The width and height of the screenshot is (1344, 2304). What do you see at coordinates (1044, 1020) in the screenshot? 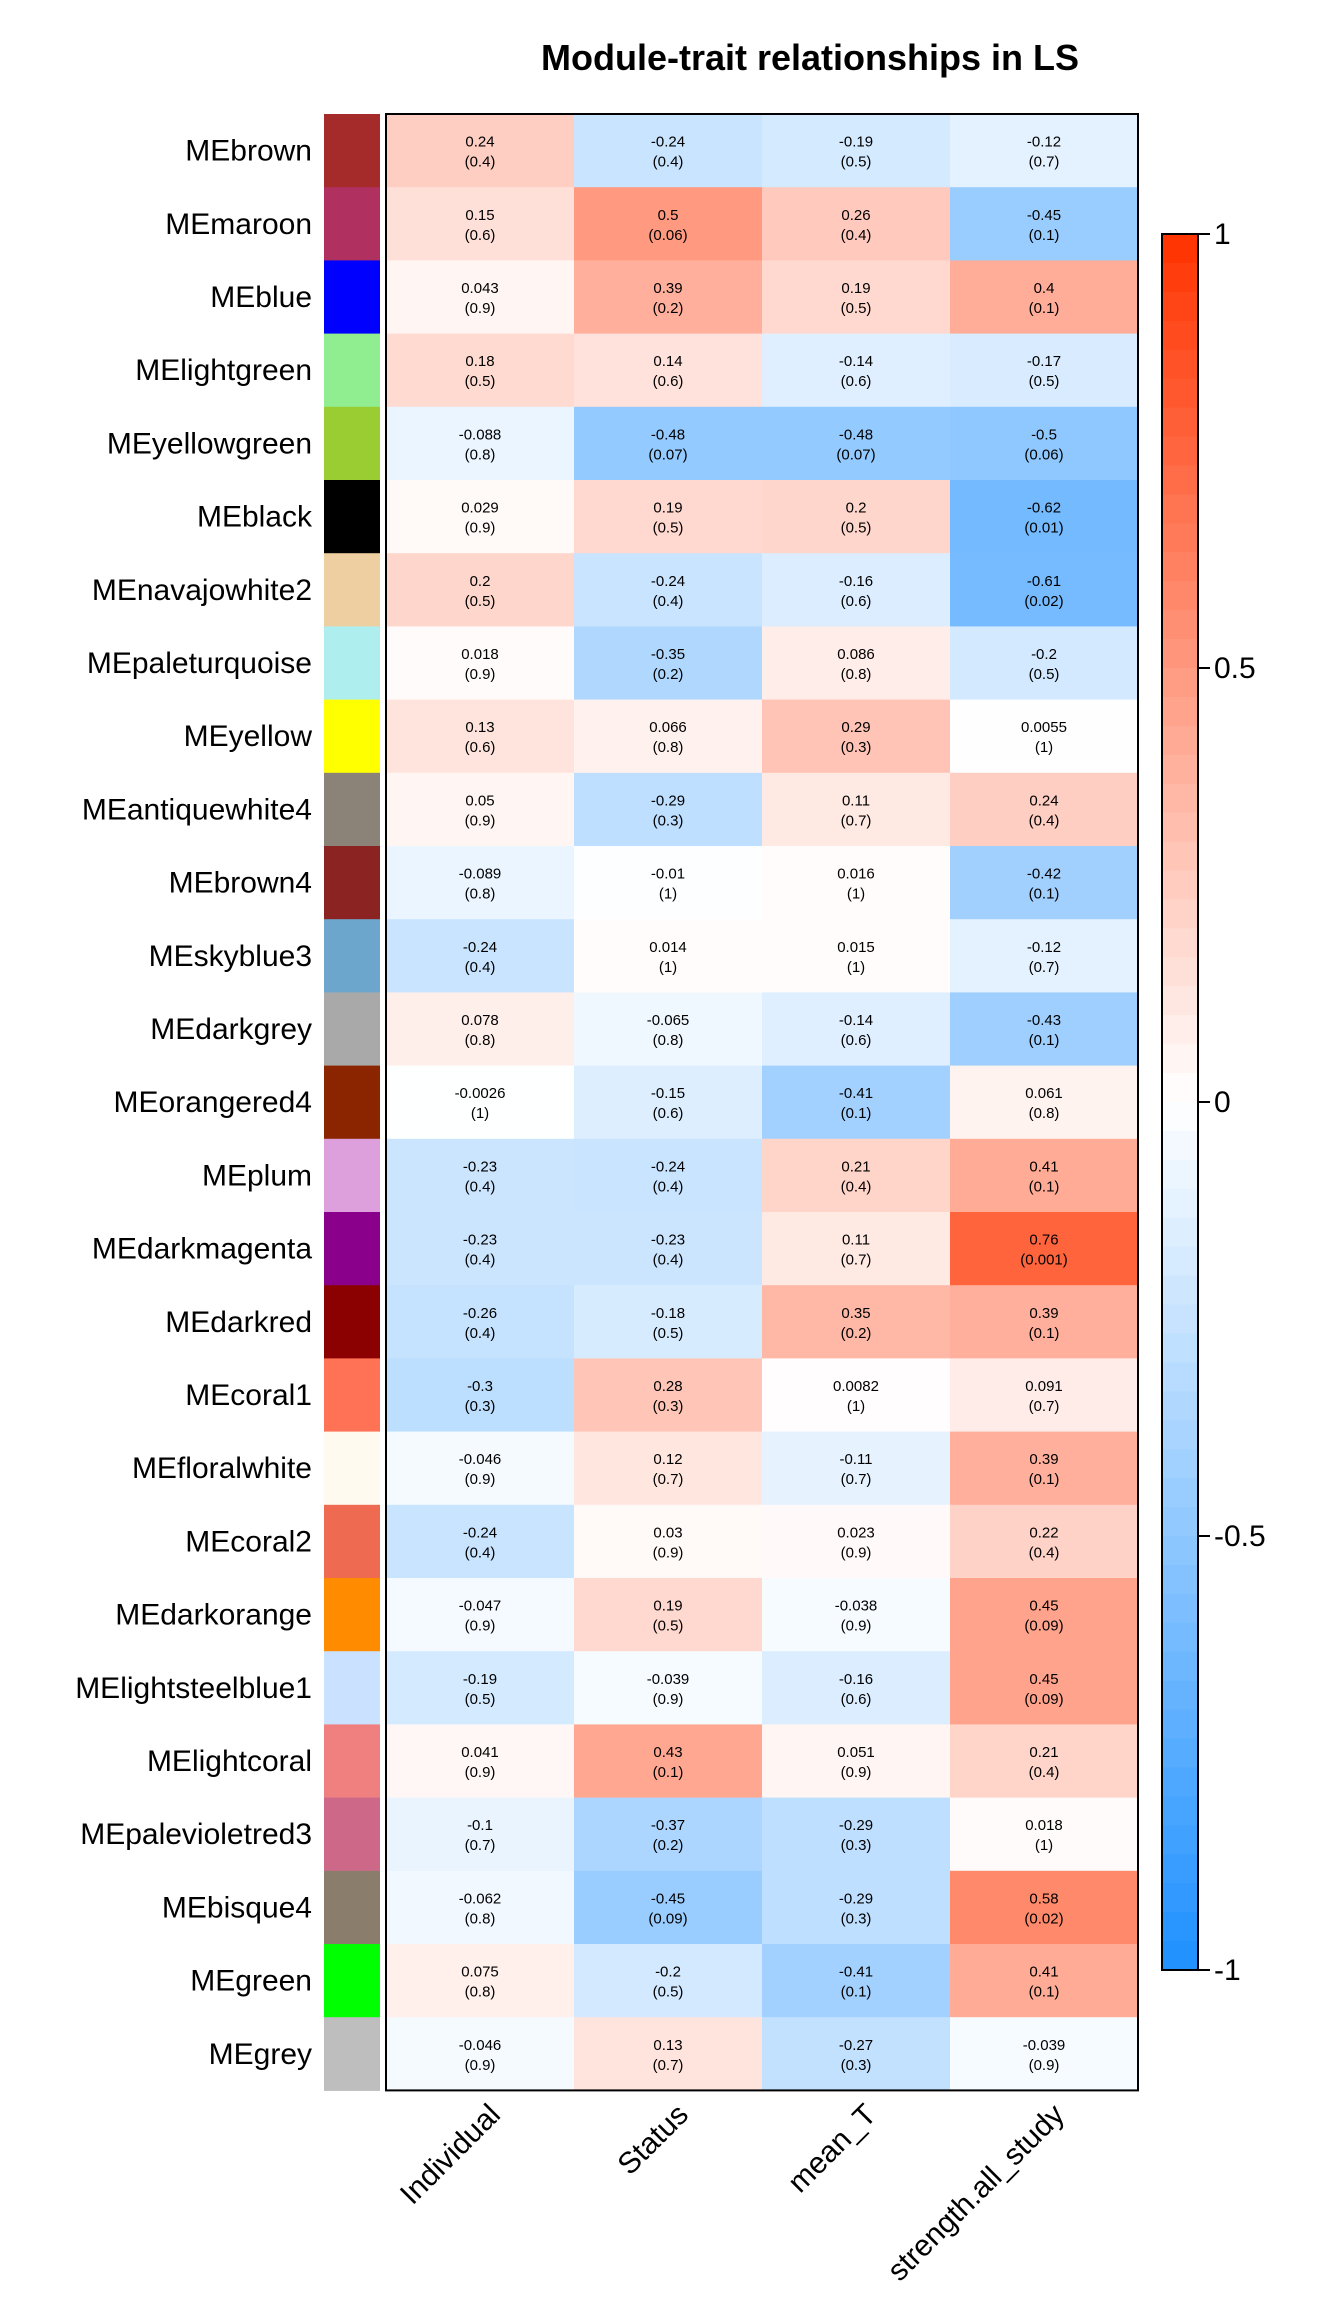
I see `cell-correlation: -0.43` at bounding box center [1044, 1020].